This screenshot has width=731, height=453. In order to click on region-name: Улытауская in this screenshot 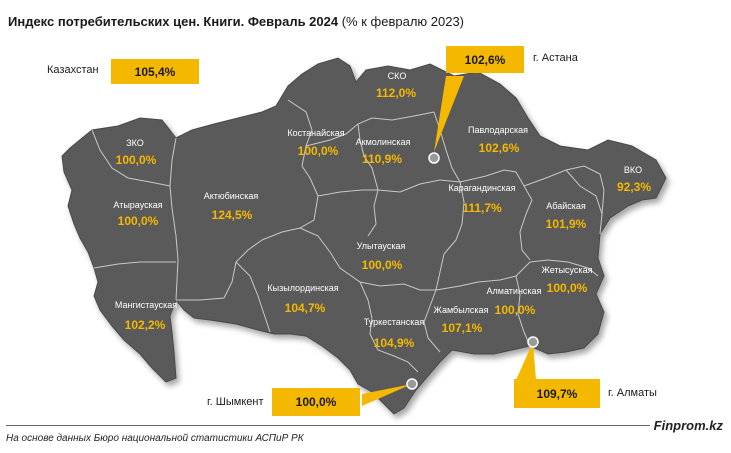, I will do `click(381, 246)`.